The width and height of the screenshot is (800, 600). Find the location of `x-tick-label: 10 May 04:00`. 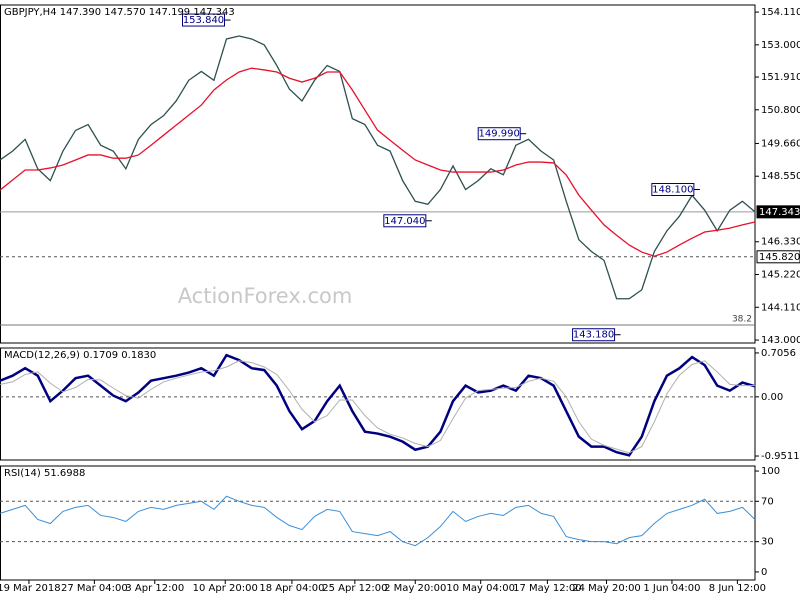

x-tick-label: 10 May 04:00 is located at coordinates (480, 588).